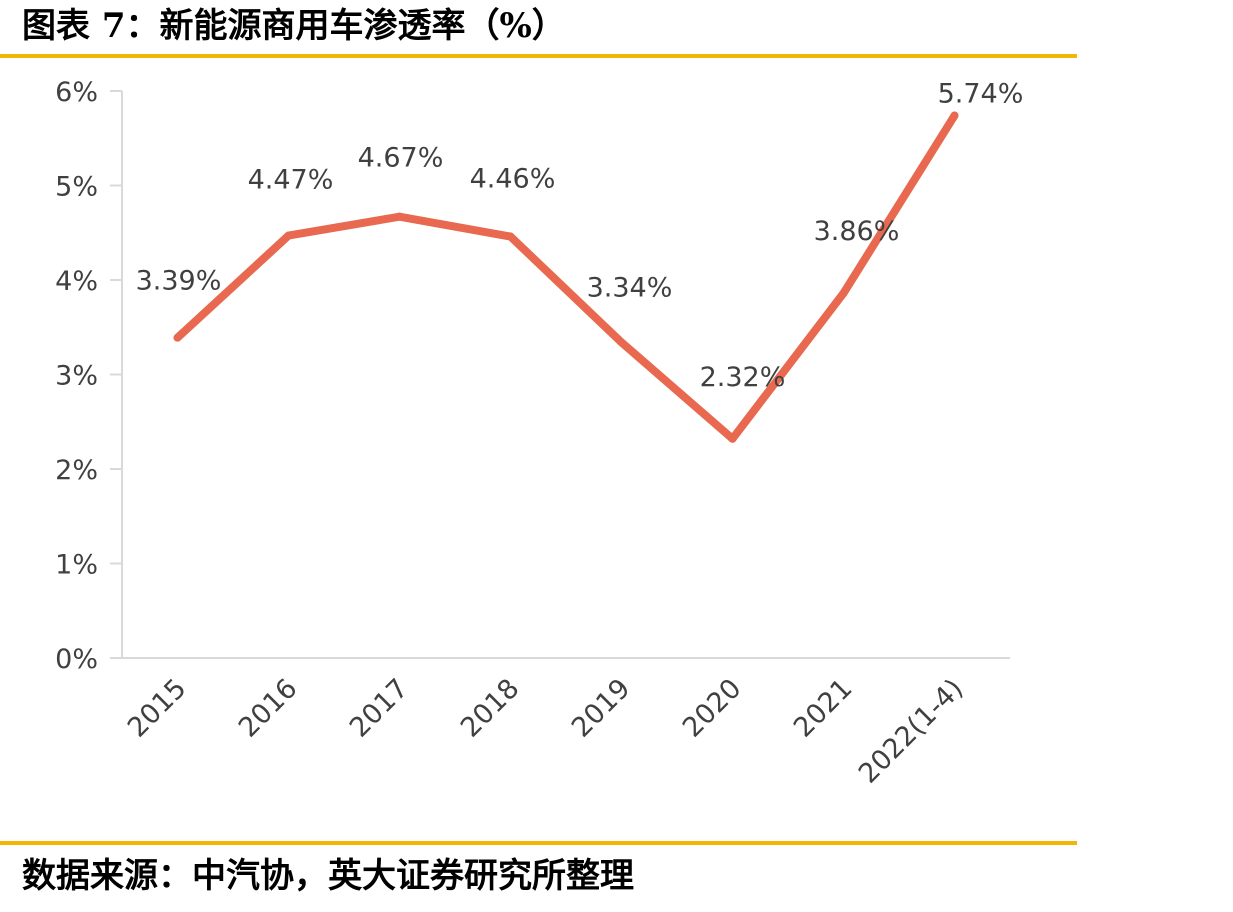 The height and width of the screenshot is (912, 1233). I want to click on y-tick-label: 0%, so click(76, 659).